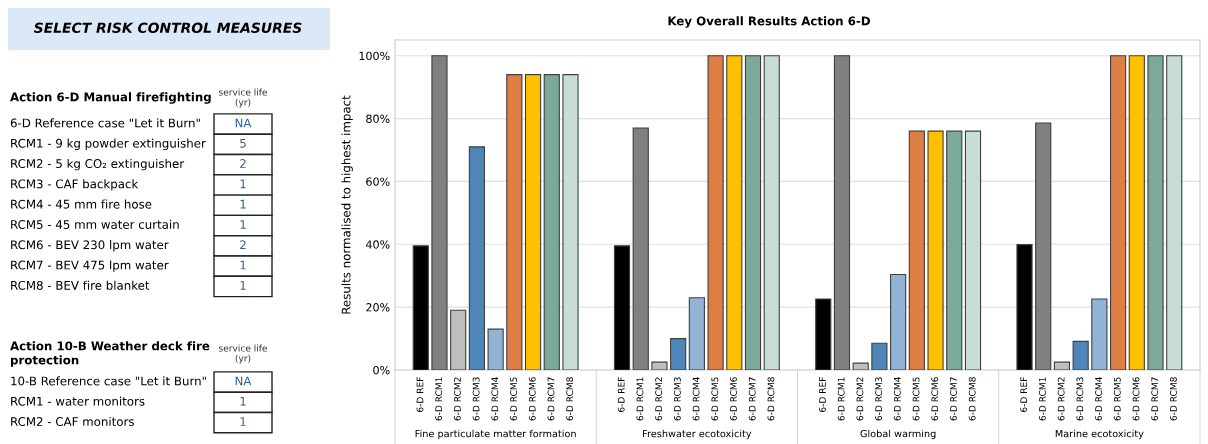  What do you see at coordinates (378, 118) in the screenshot?
I see `y-tick-label: 80%` at bounding box center [378, 118].